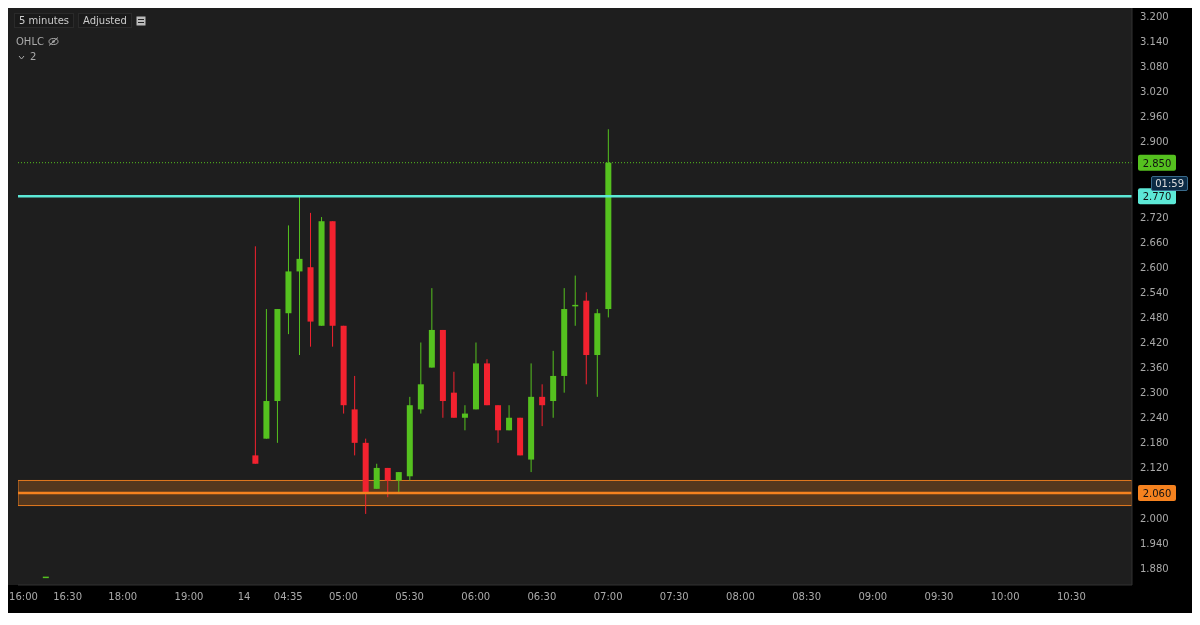 This screenshot has height=625, width=1200. Describe the element at coordinates (807, 597) in the screenshot. I see `x-tick-label: 08:30` at that location.